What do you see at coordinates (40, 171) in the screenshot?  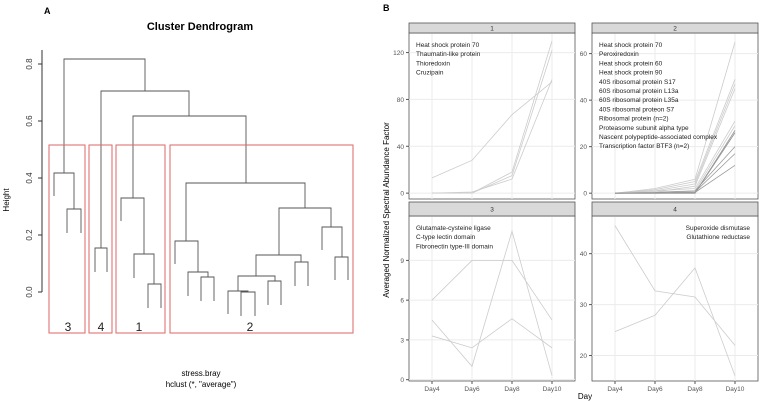 I see `dendrogram-axis` at bounding box center [40, 171].